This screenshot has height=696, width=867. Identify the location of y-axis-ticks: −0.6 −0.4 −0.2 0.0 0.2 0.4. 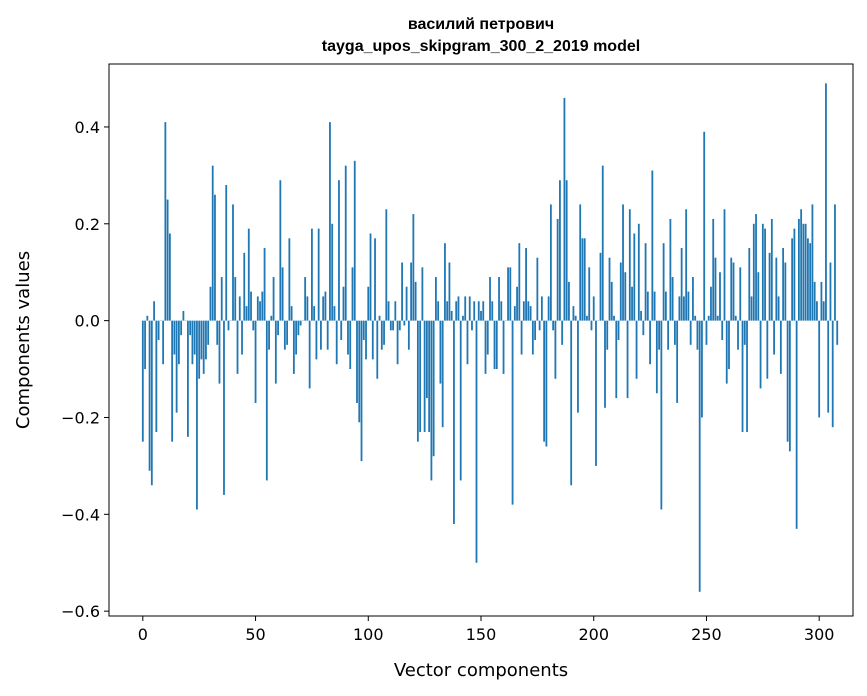
(85, 369).